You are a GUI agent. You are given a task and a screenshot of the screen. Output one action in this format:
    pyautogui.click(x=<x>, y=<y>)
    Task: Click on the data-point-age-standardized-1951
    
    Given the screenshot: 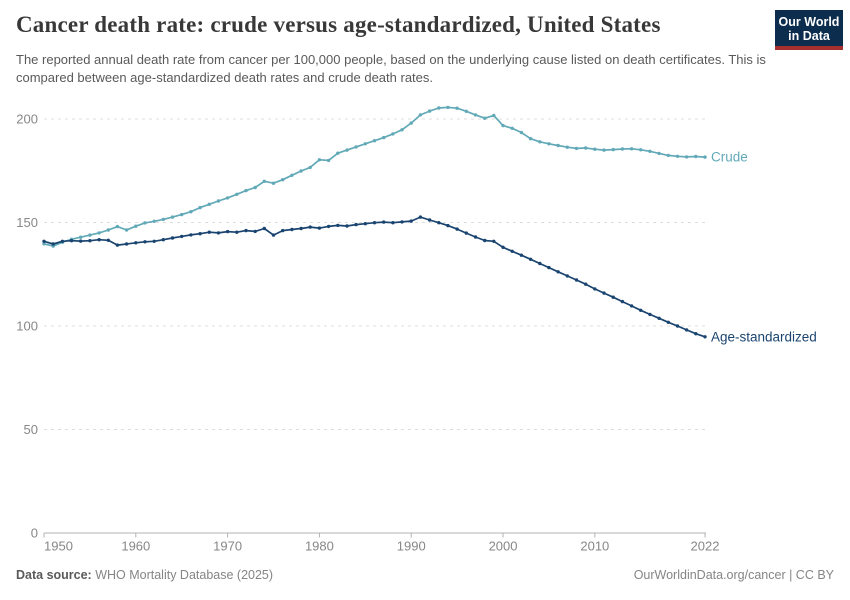 What is the action you would take?
    pyautogui.click(x=53, y=244)
    